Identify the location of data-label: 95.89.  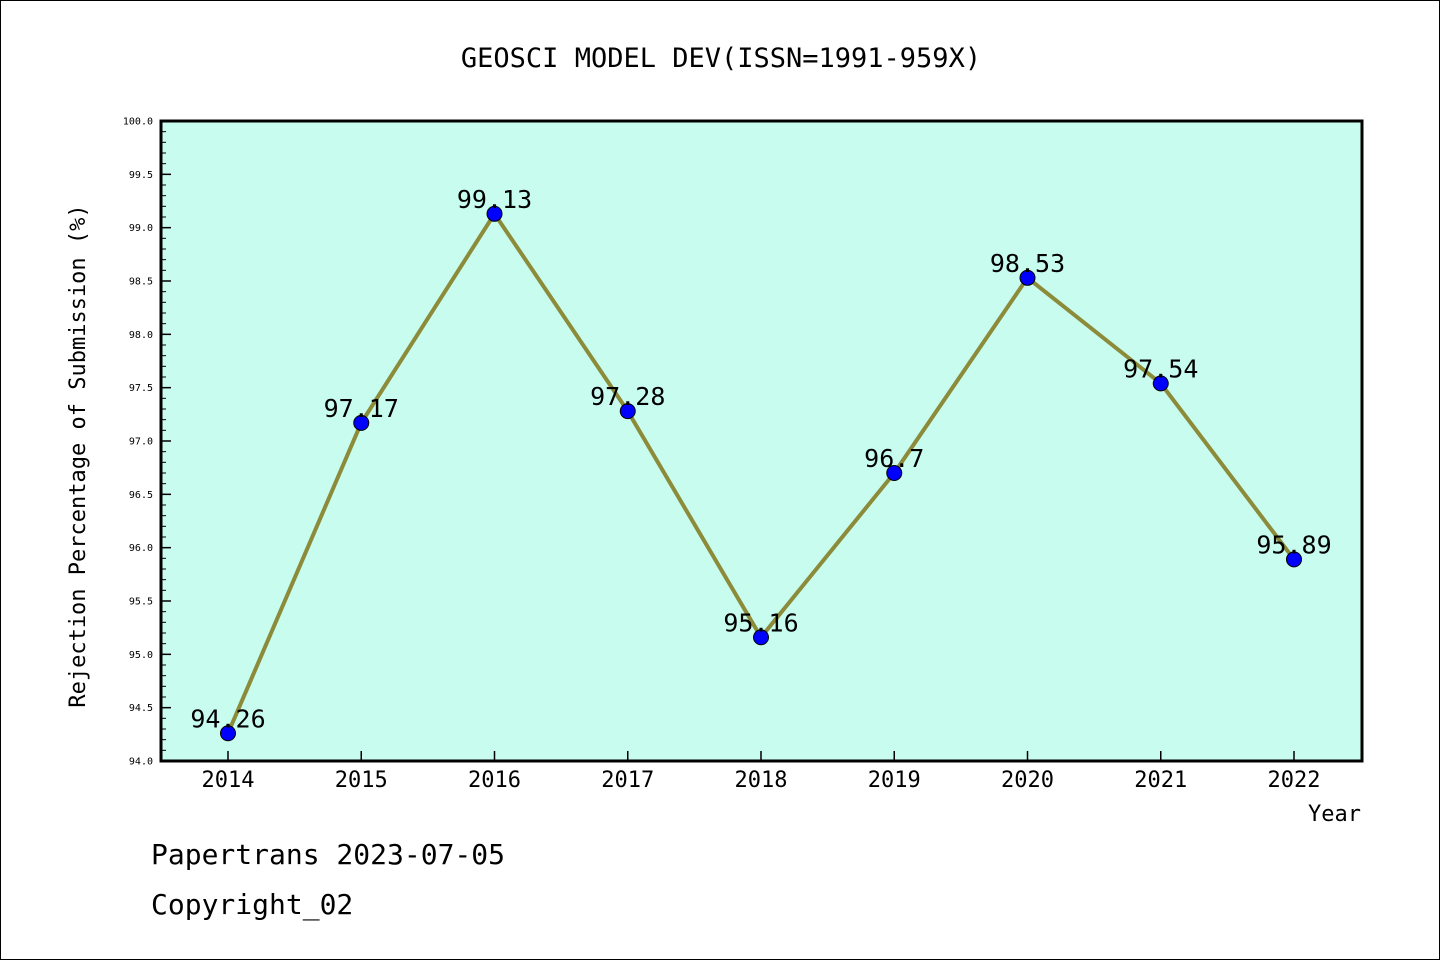
(1293, 544).